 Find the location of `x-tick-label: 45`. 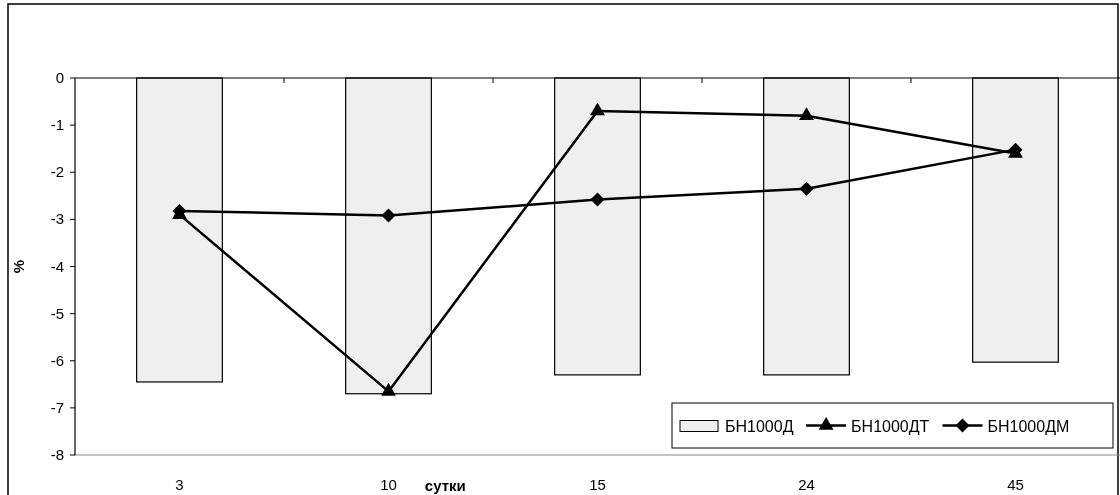

x-tick-label: 45 is located at coordinates (1015, 484).